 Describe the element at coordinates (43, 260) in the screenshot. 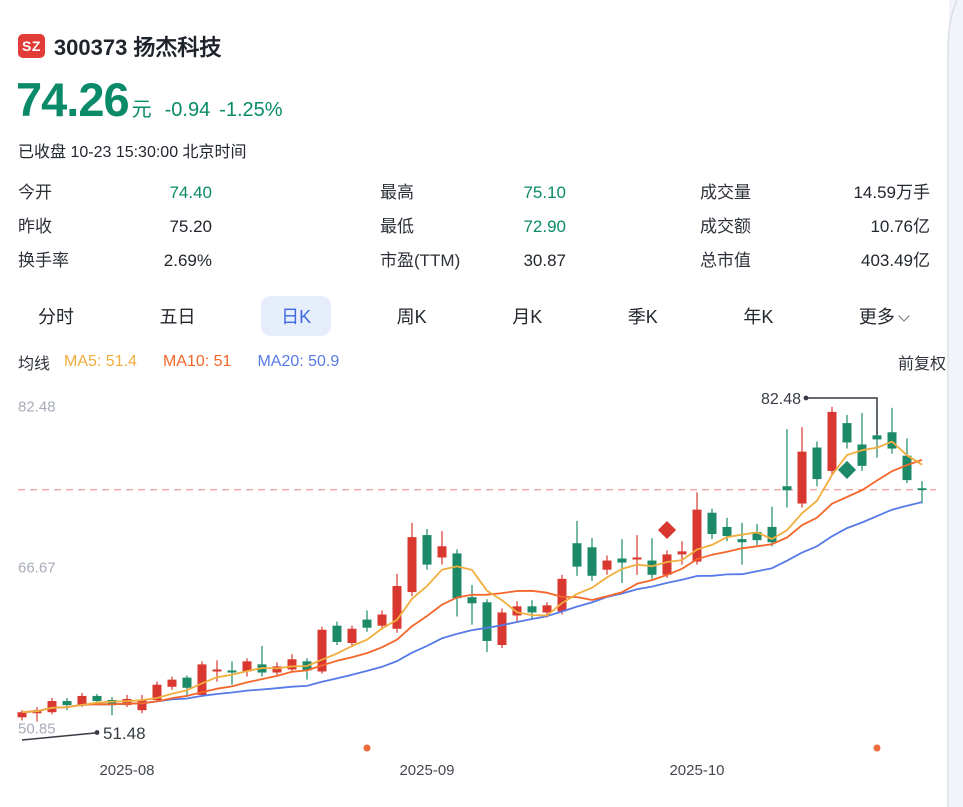

I see `stat-label: 换手率` at that location.